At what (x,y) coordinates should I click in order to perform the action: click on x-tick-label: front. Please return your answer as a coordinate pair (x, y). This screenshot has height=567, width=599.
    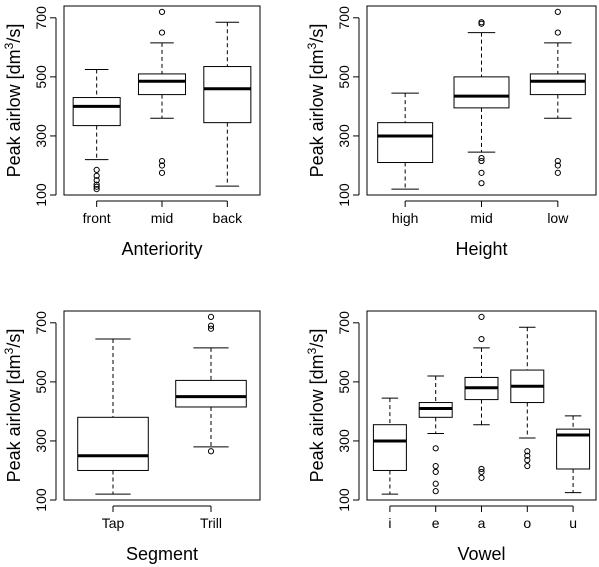
    Looking at the image, I should click on (97, 218).